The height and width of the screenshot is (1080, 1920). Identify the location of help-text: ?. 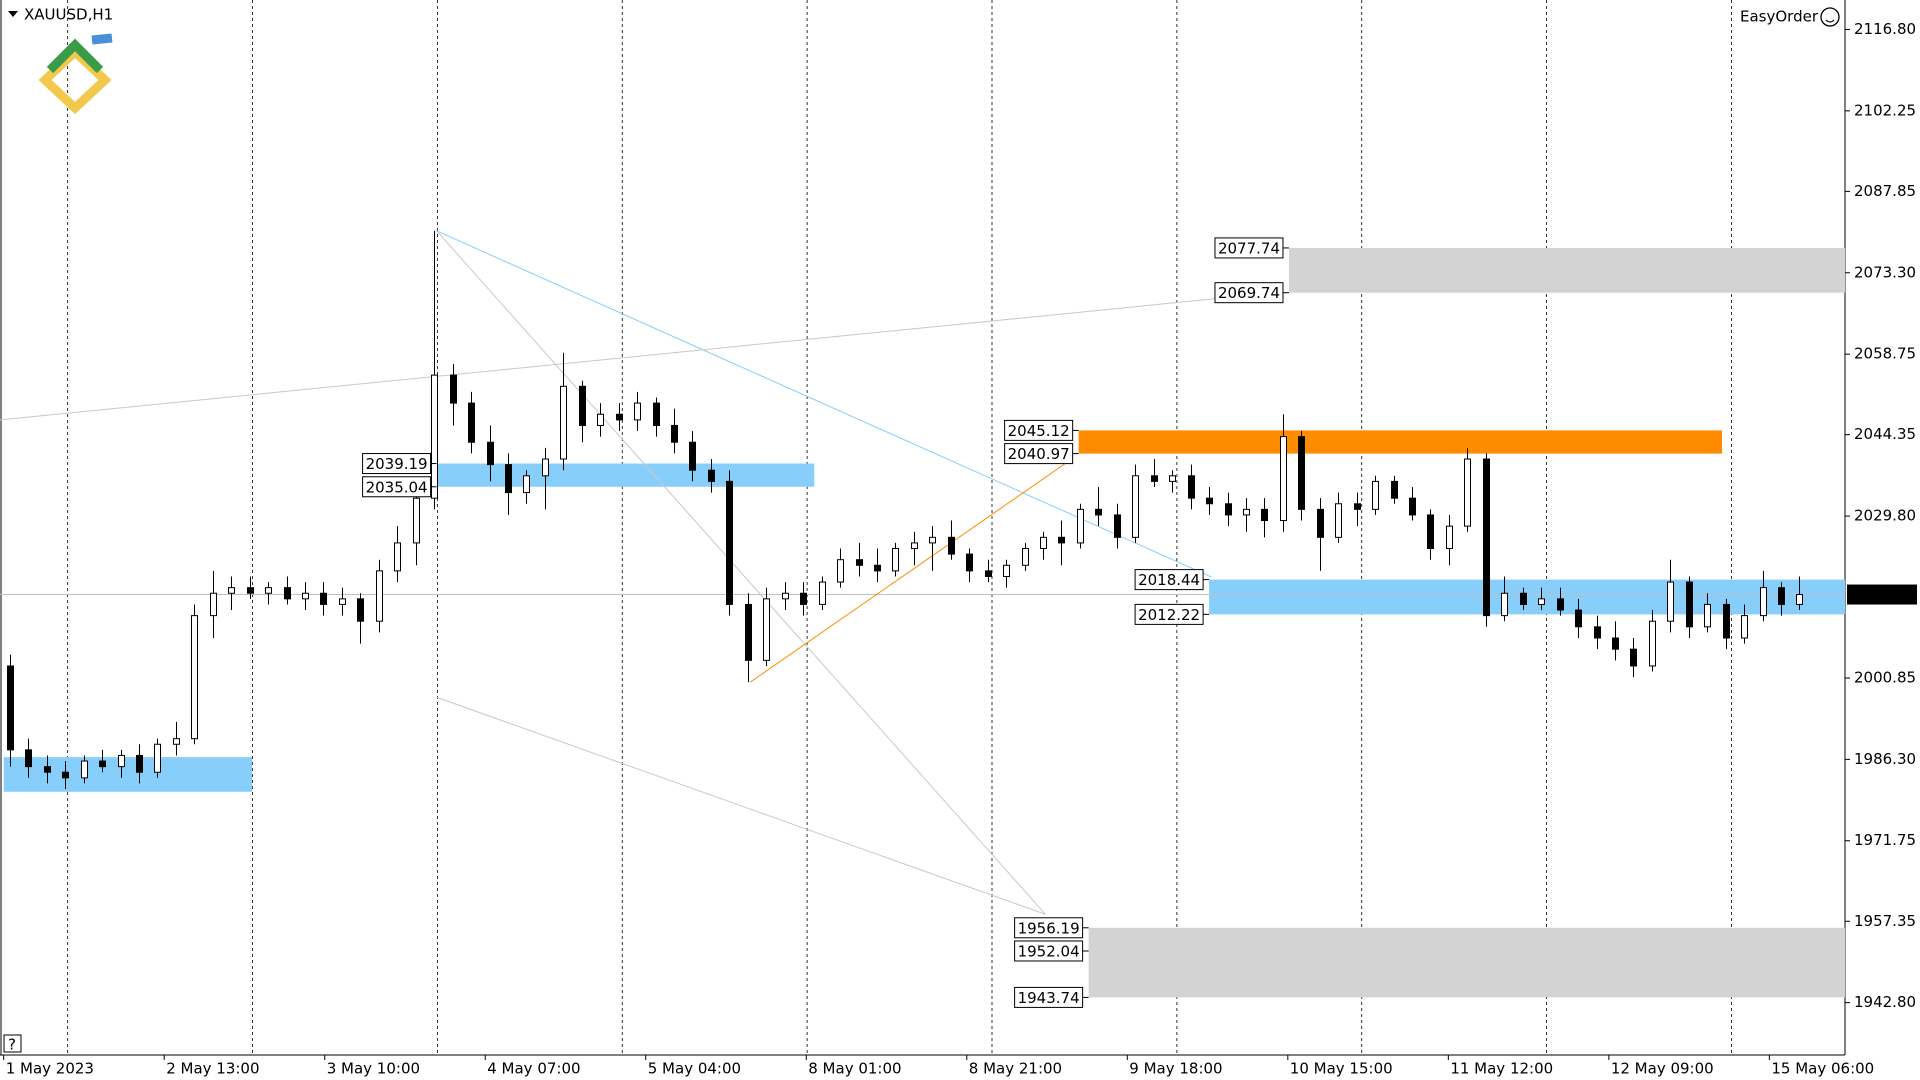
(12, 1045).